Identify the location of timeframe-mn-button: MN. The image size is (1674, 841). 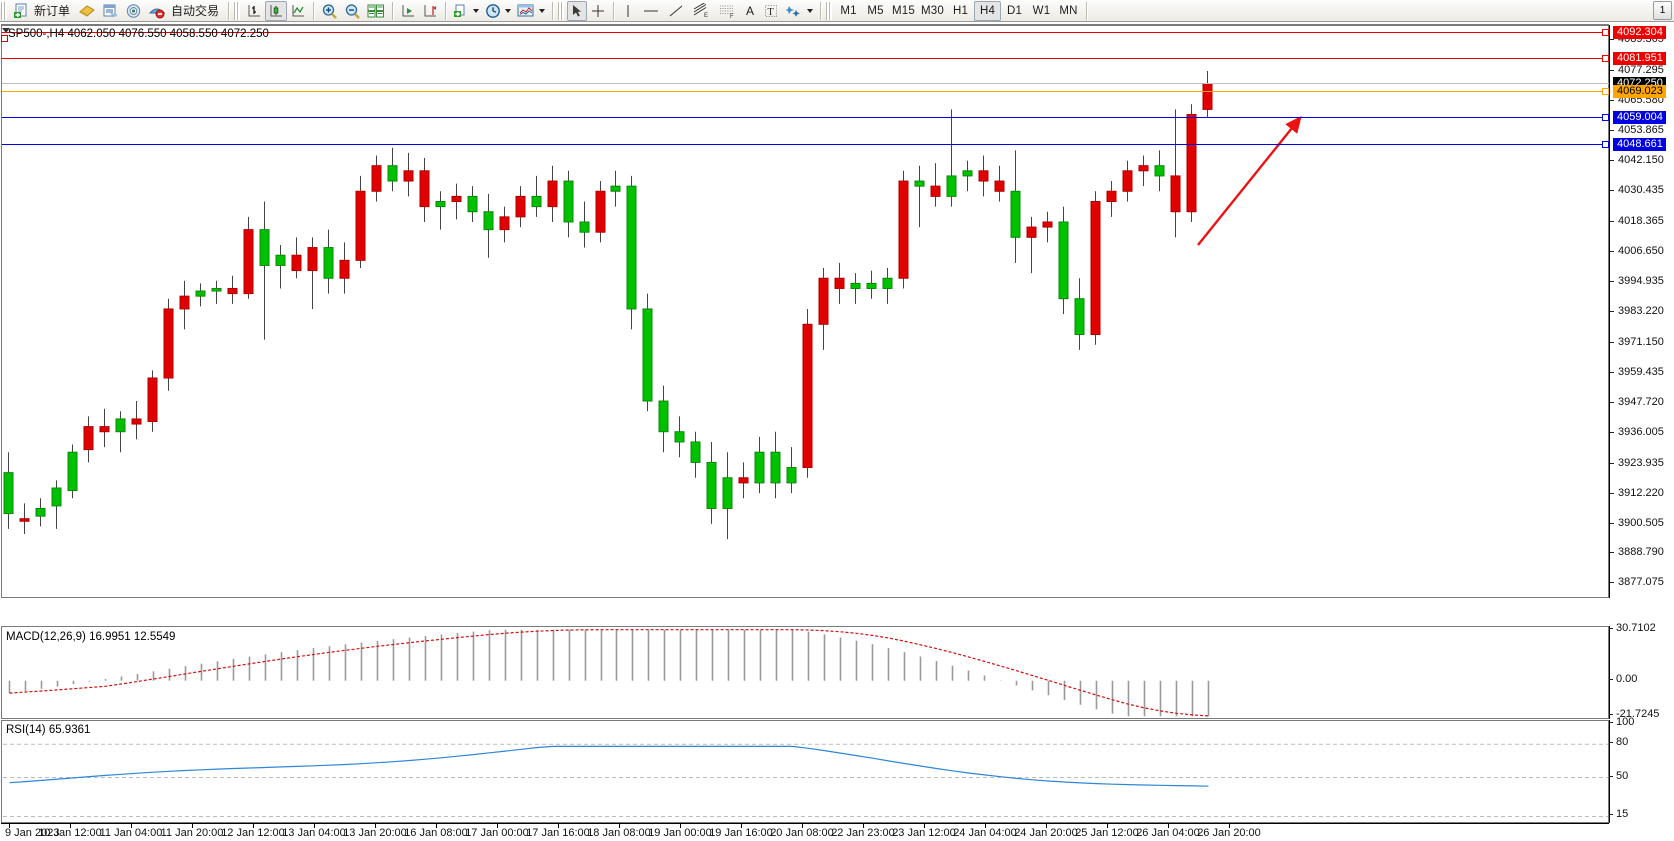
(1068, 11).